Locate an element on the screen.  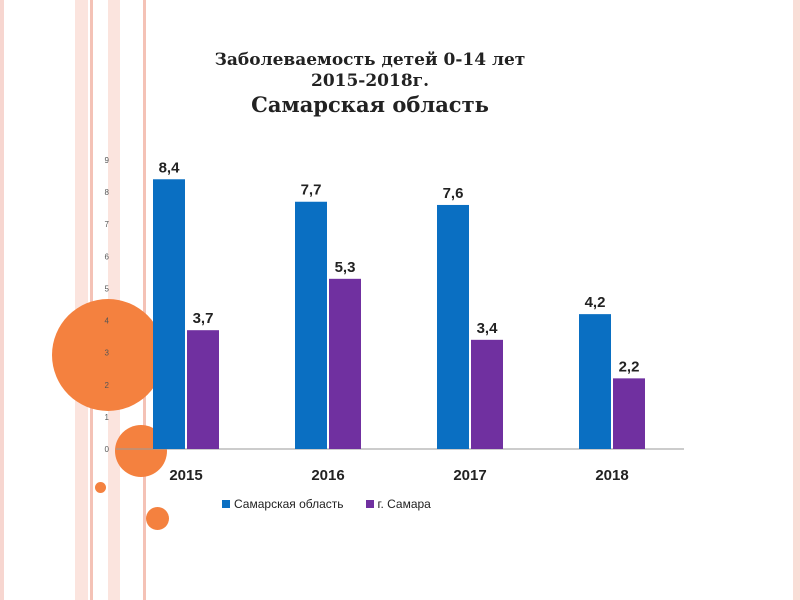
legend-item-series-1: Самарская область is located at coordinates (283, 504).